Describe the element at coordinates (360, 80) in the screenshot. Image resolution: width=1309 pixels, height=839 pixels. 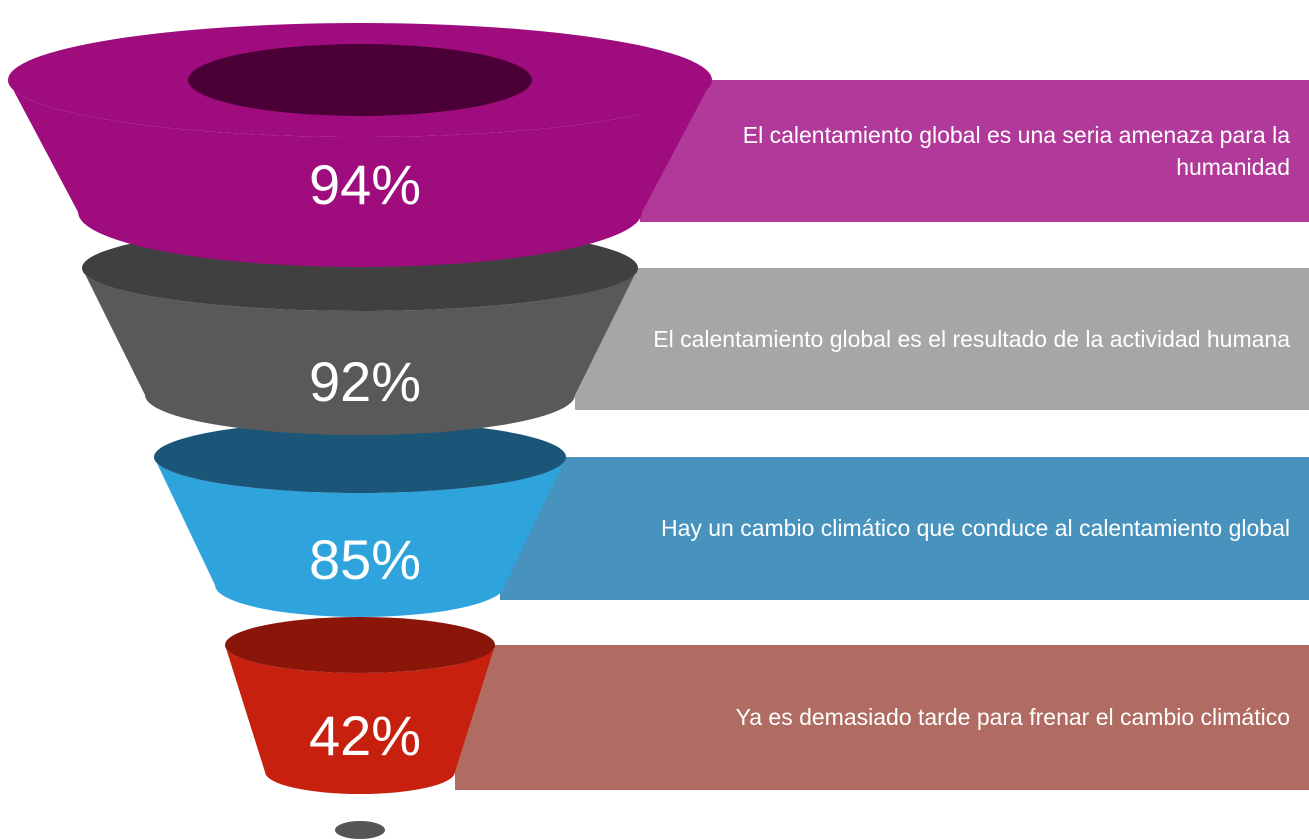
I see `segment-opening` at that location.